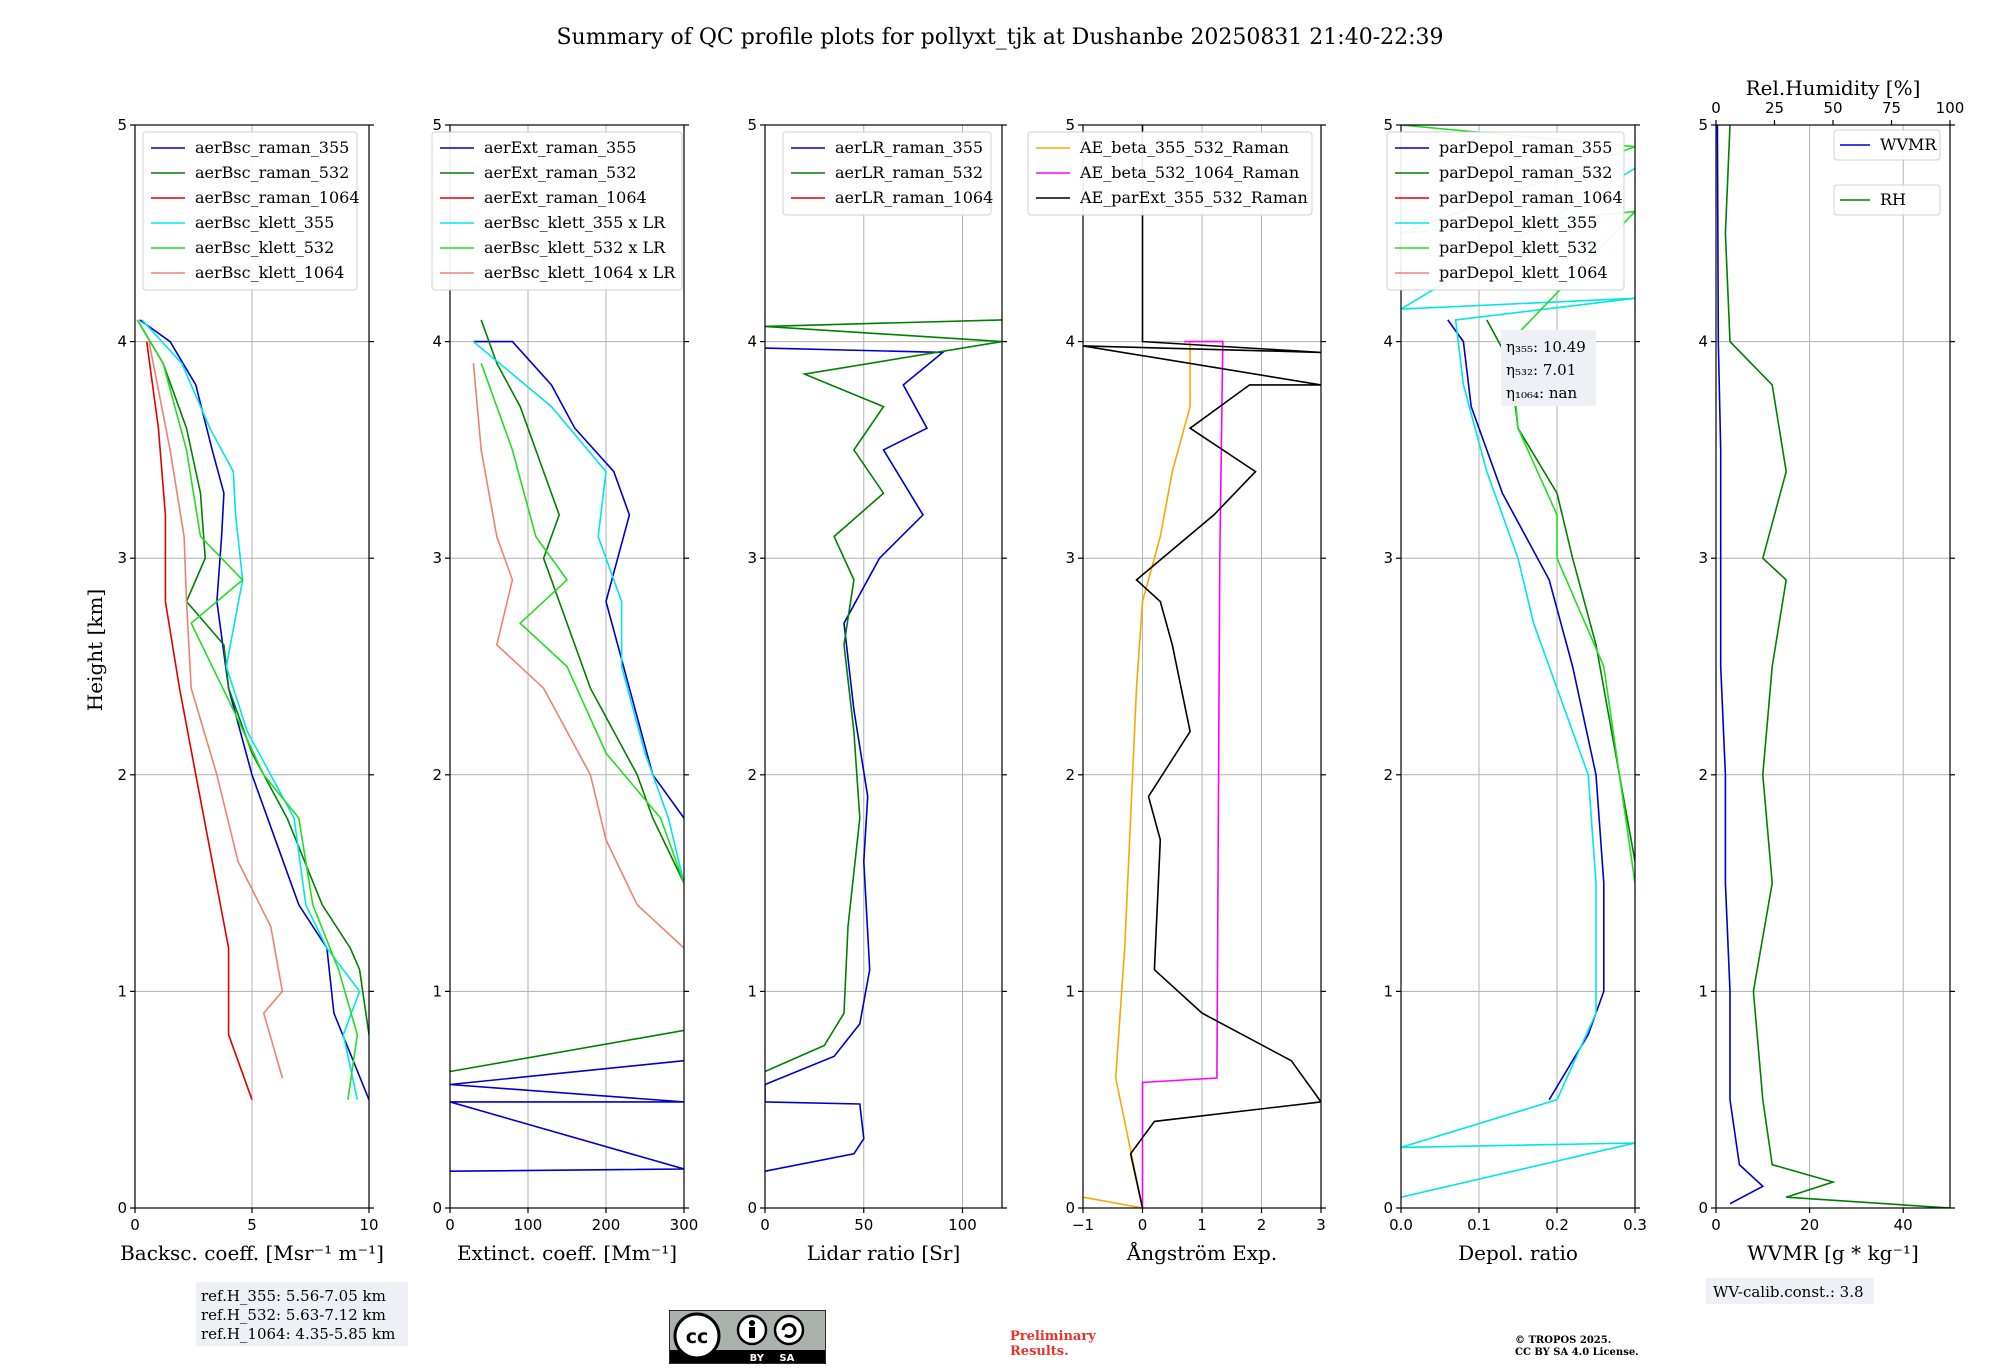 This screenshot has width=2000, height=1368. I want to click on copyright-line-1: © TROPOS 2025., so click(1563, 1340).